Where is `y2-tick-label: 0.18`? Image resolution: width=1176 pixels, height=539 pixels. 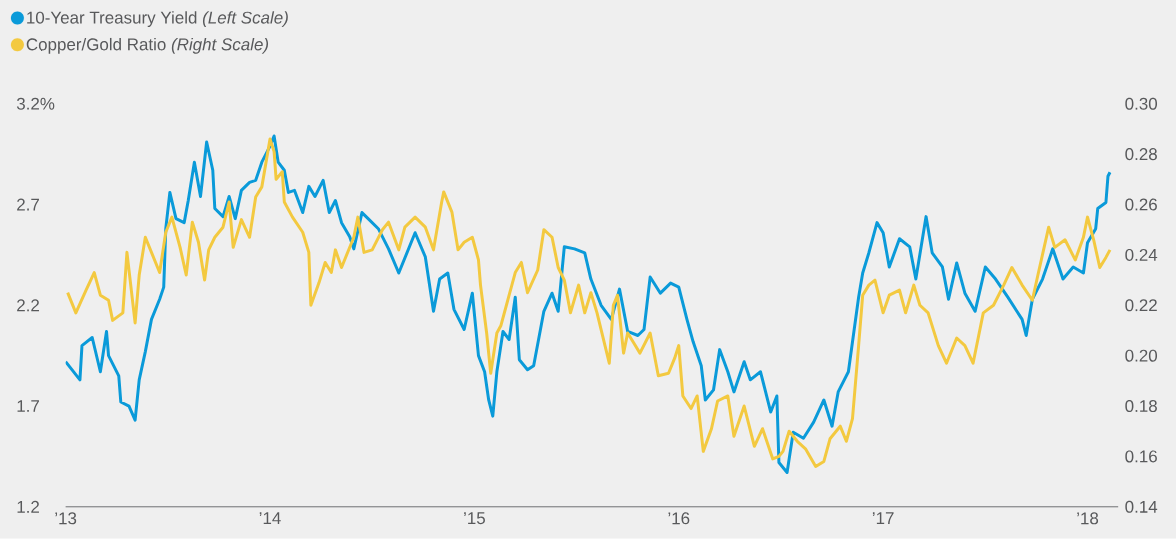
y2-tick-label: 0.18 is located at coordinates (1141, 406).